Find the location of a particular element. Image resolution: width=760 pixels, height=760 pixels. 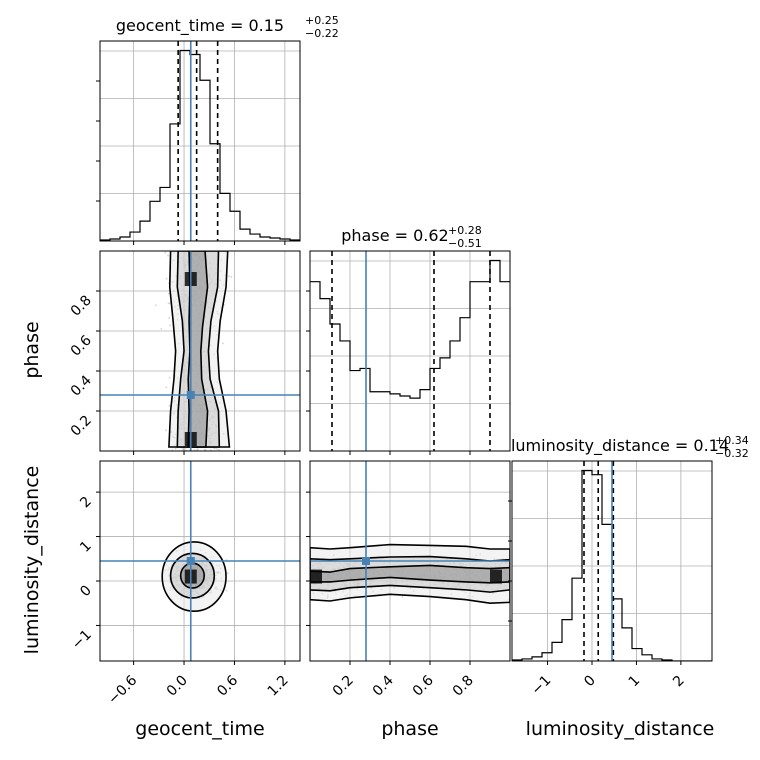

x-tick-label-geocent_time: 0.6 is located at coordinates (227, 685).